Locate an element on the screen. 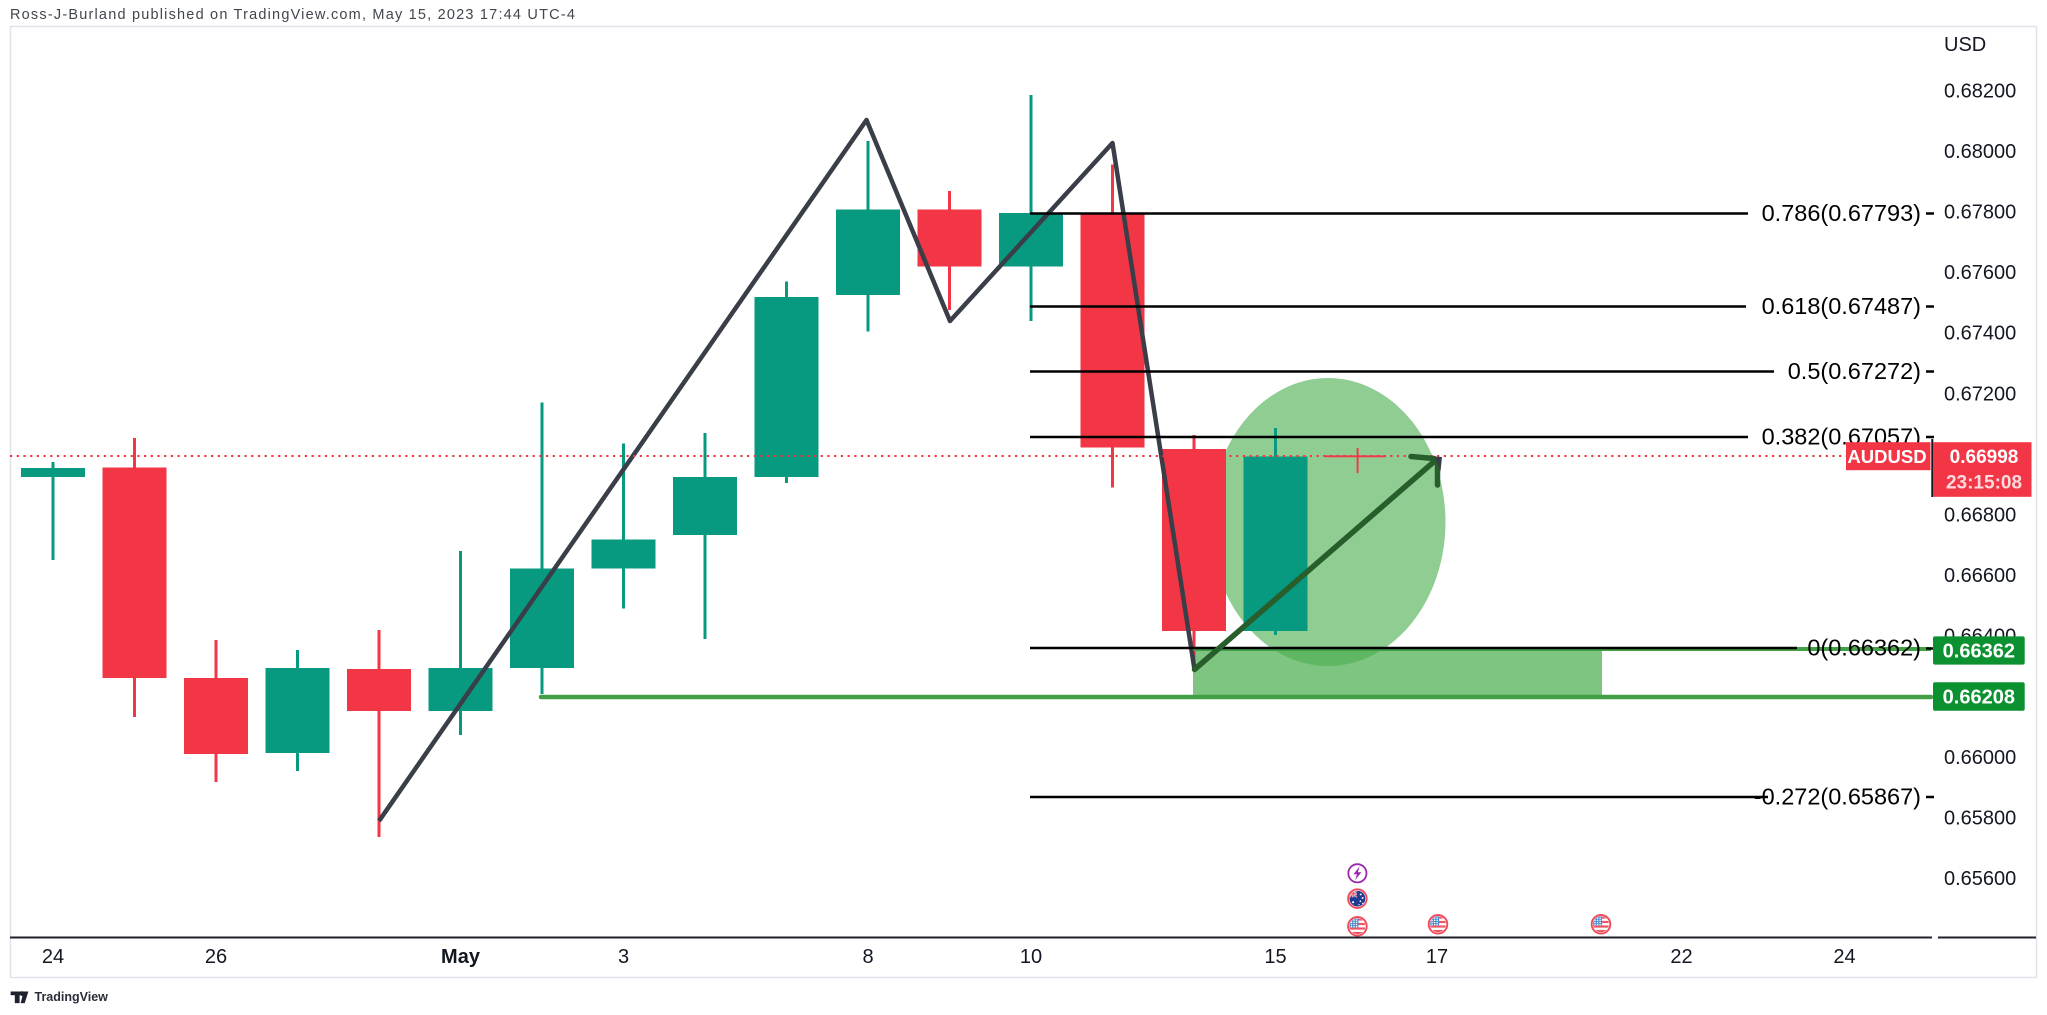  svg-text: 0.68200 is located at coordinates (1980, 91).